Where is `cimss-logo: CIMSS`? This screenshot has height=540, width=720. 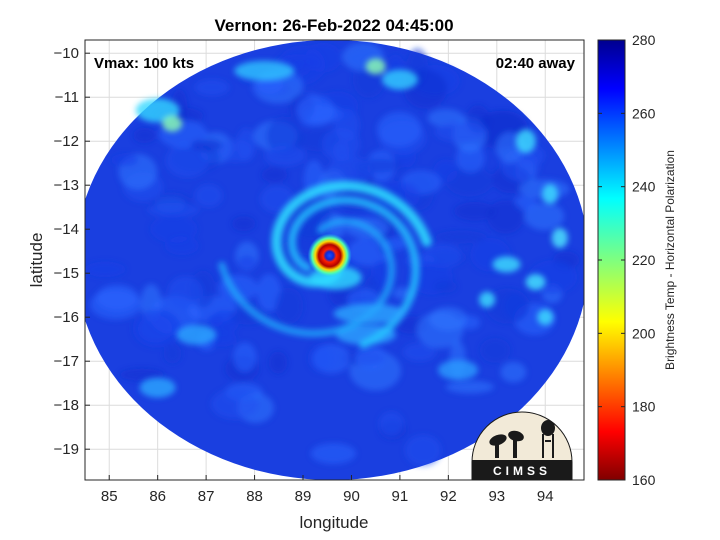 cimss-logo: CIMSS is located at coordinates (522, 446).